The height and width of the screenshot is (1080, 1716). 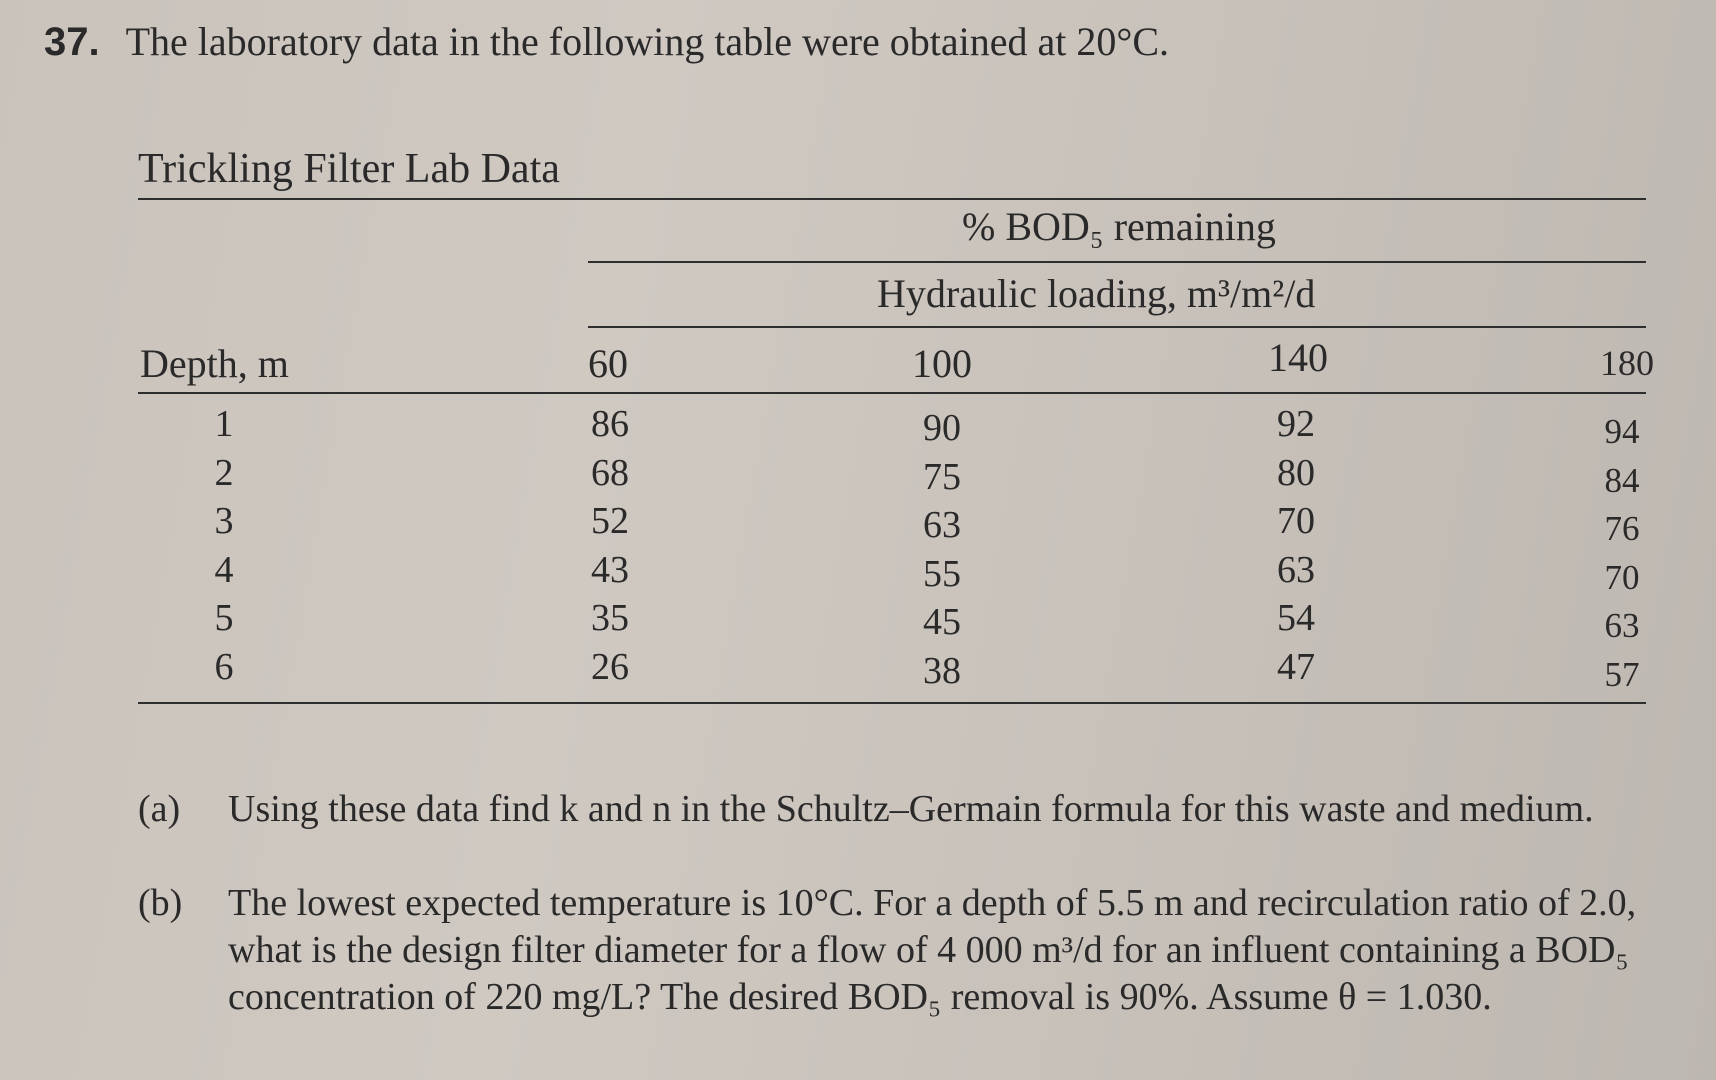 I want to click on table-cell-depth: 5, so click(x=224, y=618).